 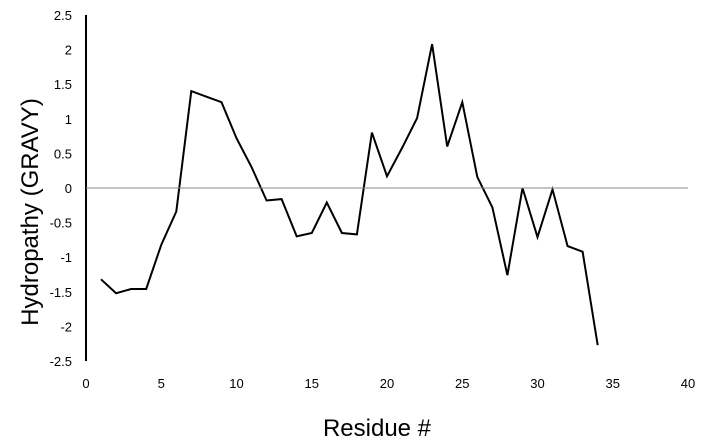 I want to click on y-tick-label: 1, so click(x=68, y=119).